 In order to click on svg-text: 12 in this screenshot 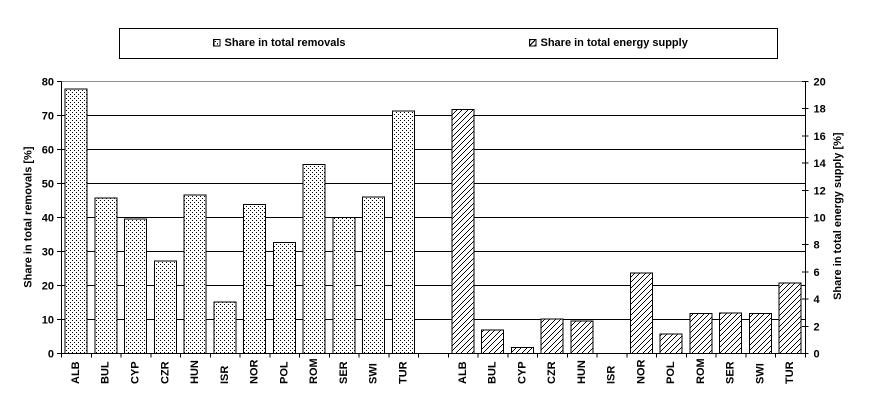, I will do `click(820, 191)`.